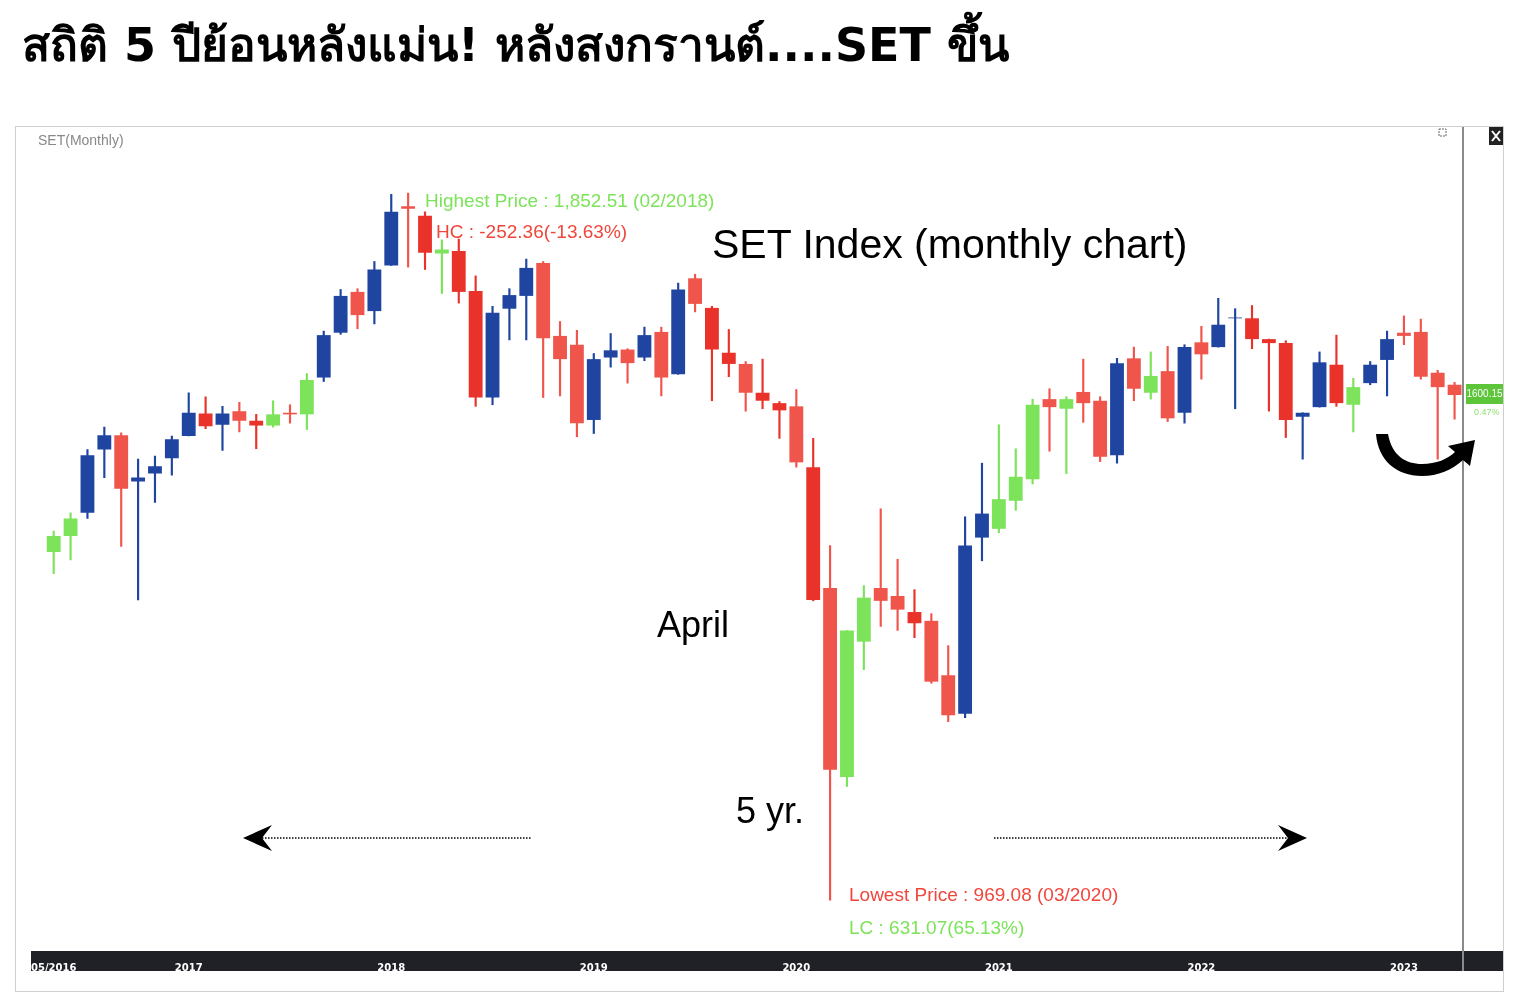 The width and height of the screenshot is (1514, 1004). What do you see at coordinates (1487, 412) in the screenshot?
I see `text: 0.47%` at bounding box center [1487, 412].